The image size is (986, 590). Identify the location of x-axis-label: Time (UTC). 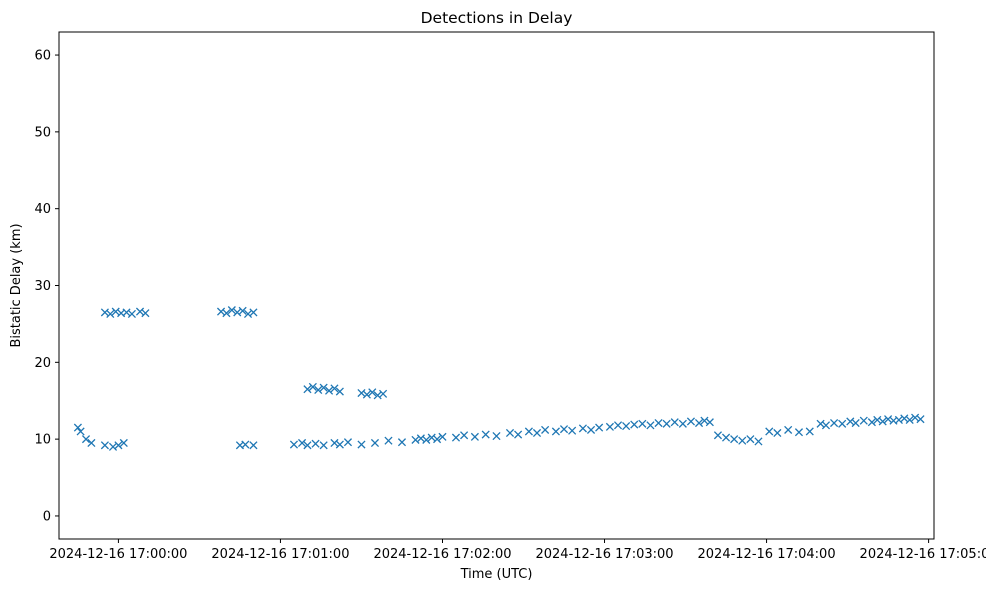
(496, 574).